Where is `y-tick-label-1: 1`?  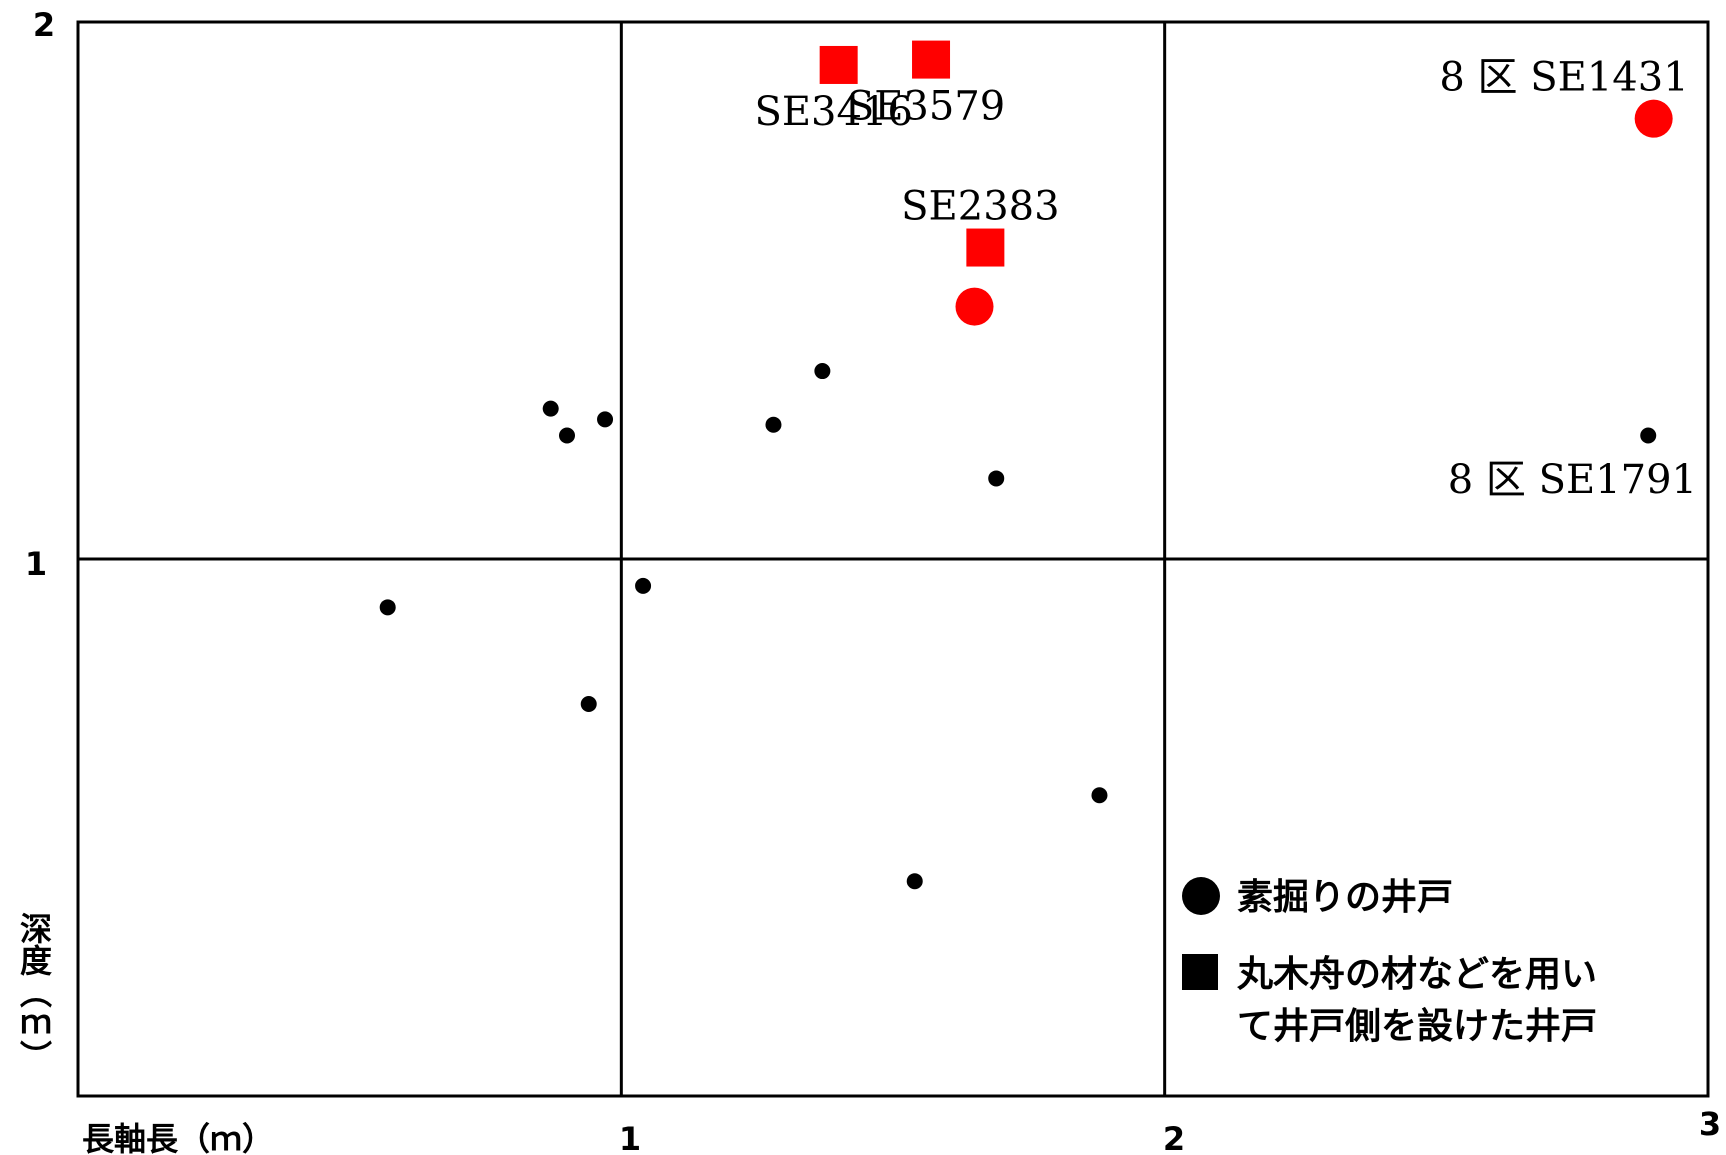
y-tick-label-1: 1 is located at coordinates (36, 564).